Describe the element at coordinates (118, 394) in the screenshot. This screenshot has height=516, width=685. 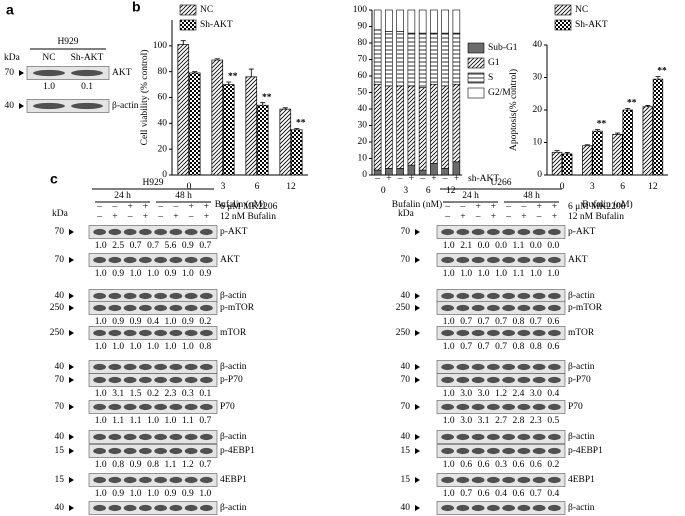
I see `quantification: 3.1` at that location.